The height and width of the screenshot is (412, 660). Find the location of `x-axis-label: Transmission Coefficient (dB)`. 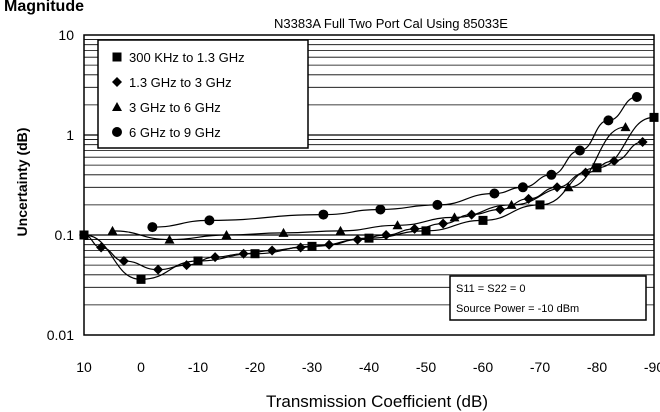

x-axis-label: Transmission Coefficient (dB) is located at coordinates (377, 401).